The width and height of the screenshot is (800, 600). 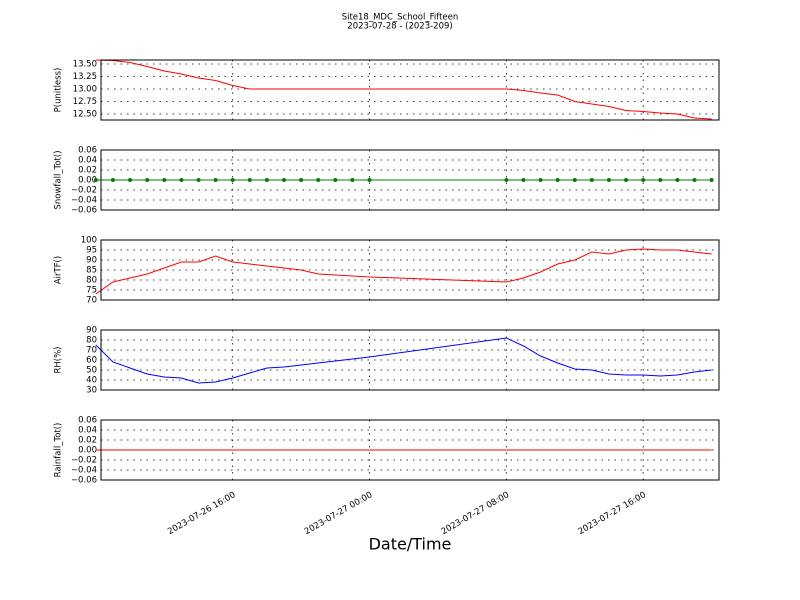 I want to click on y-tick-label: 50, so click(x=91, y=371).